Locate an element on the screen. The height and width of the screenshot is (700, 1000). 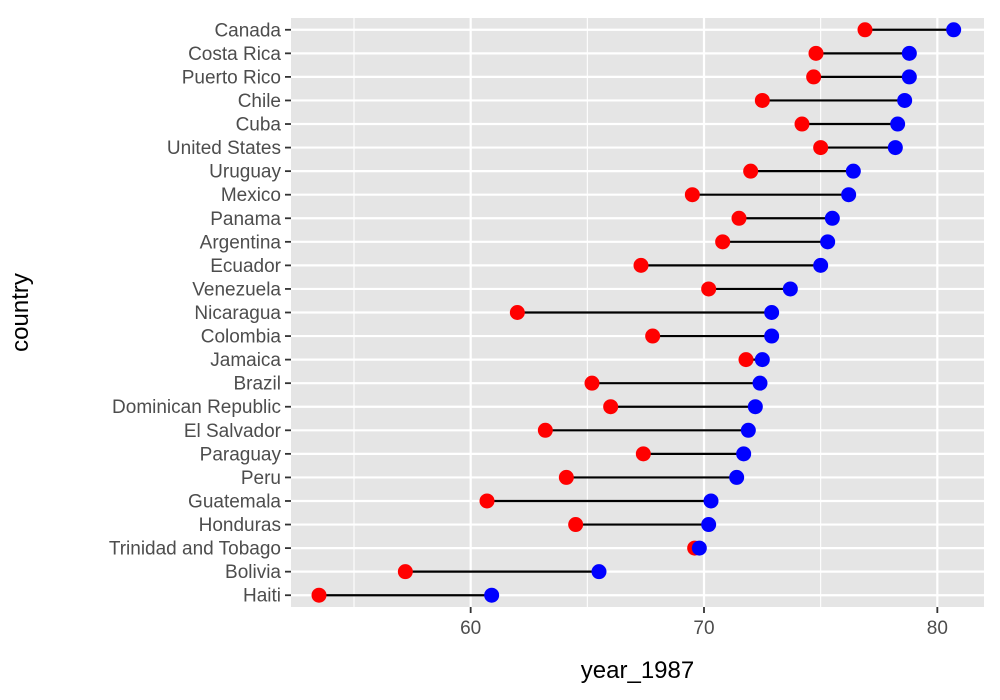
y-tick-label: Chile is located at coordinates (259, 101).